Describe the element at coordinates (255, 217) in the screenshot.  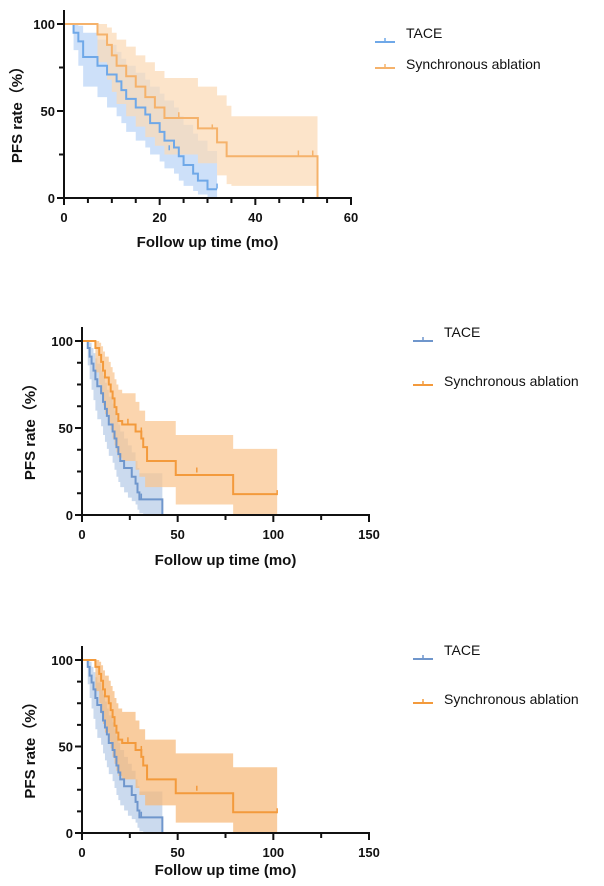
I see `x-tick-label: 40` at that location.